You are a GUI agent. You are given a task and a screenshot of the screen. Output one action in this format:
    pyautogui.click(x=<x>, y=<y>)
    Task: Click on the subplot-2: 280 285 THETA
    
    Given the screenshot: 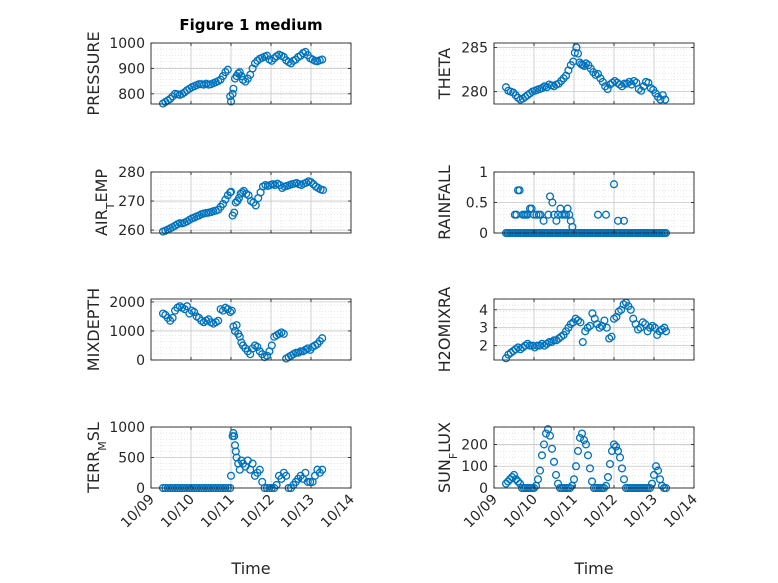 What is the action you would take?
    pyautogui.click(x=565, y=72)
    